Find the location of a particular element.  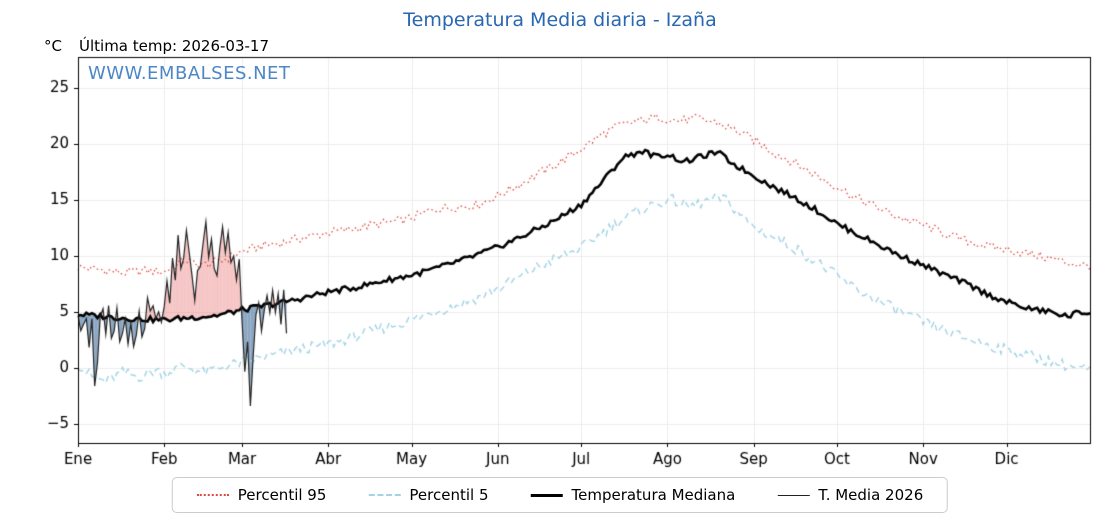

legend-item-percentil-95: Percentil 95 is located at coordinates (261, 495).